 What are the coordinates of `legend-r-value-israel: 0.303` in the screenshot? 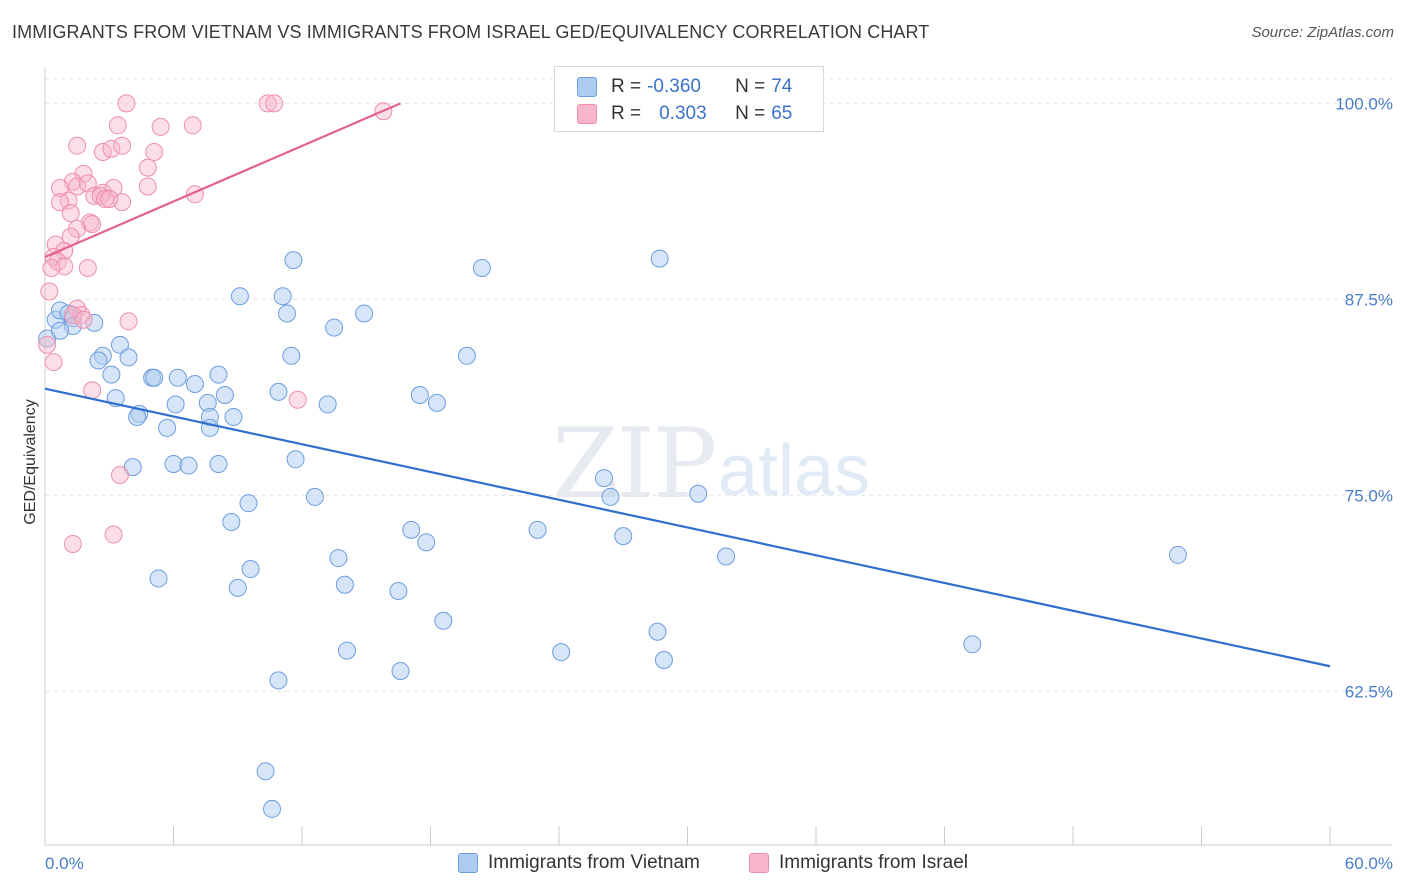 It's located at (683, 113).